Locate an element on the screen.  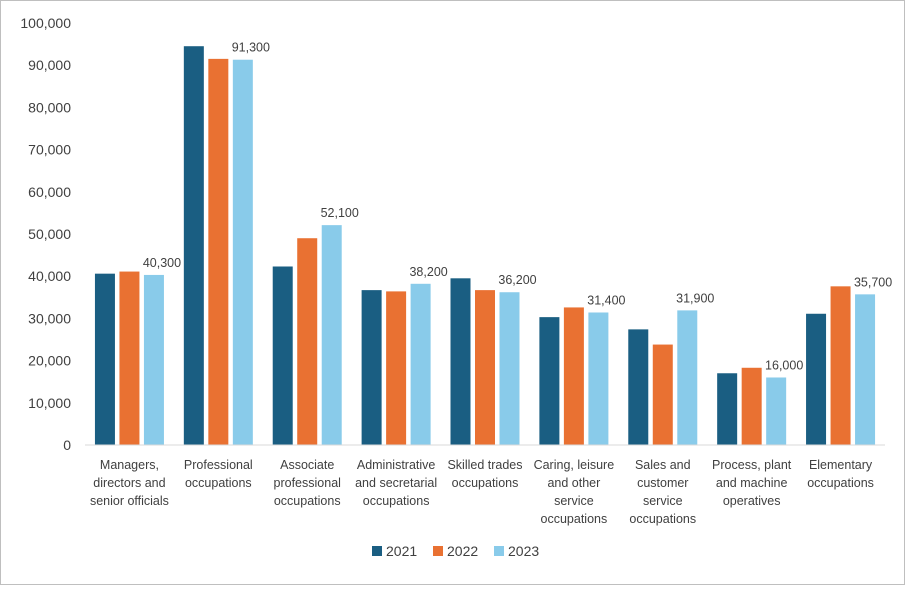
x-tick-label-line: Process, plant is located at coordinates (752, 465).